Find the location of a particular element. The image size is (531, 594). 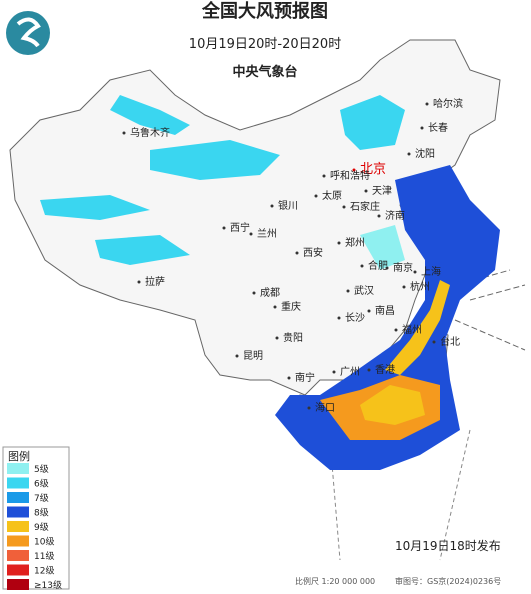

city-label: 呼和浩特 is located at coordinates (350, 176).